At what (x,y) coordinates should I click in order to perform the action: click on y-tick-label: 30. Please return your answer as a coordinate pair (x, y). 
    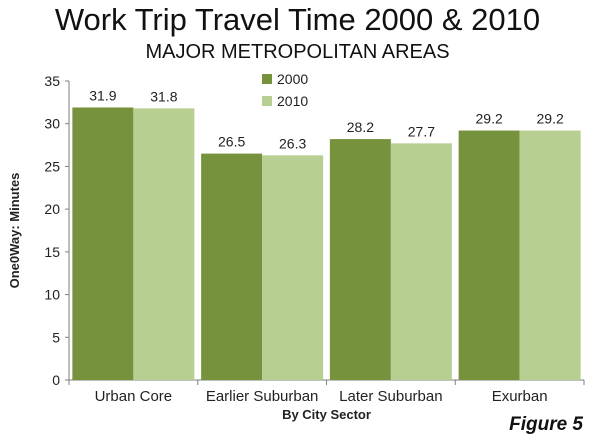
    Looking at the image, I should click on (52, 124).